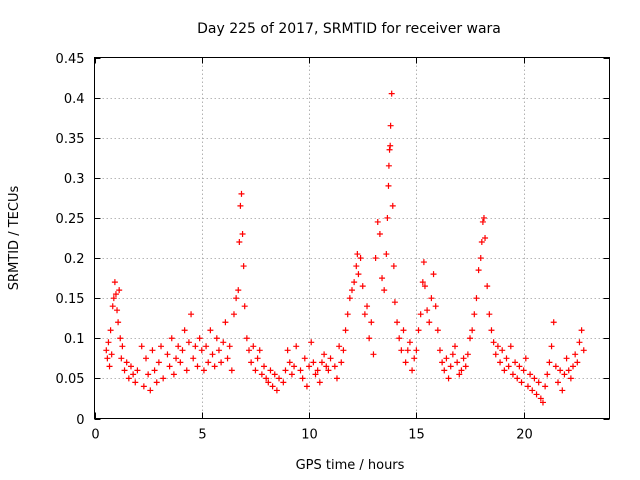 This screenshot has height=480, width=640. I want to click on y-tick-label: 0.2, so click(74, 259).